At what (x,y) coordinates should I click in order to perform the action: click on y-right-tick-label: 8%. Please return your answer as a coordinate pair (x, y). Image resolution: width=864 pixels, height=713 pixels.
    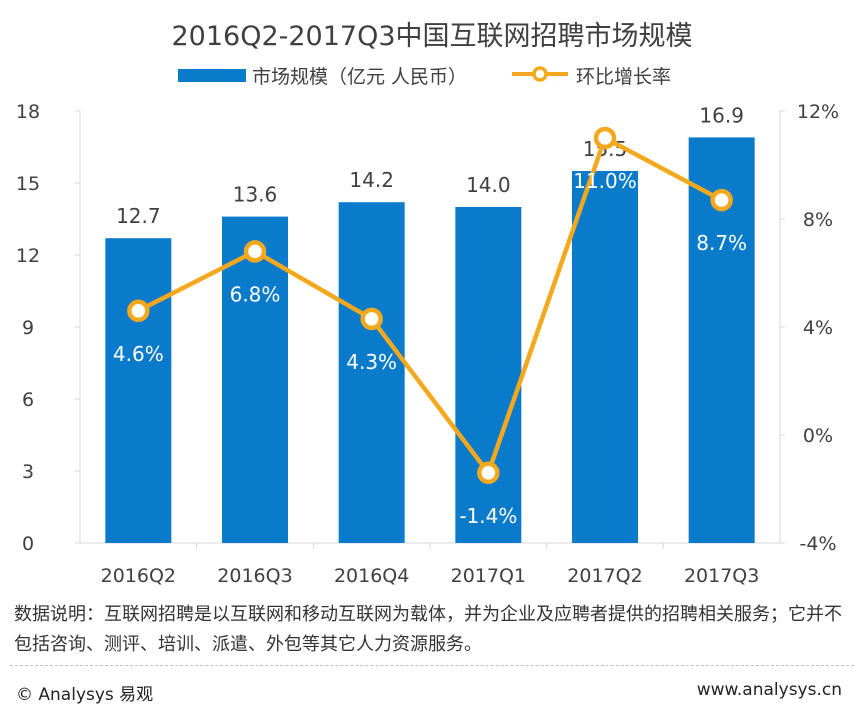
    Looking at the image, I should click on (818, 220).